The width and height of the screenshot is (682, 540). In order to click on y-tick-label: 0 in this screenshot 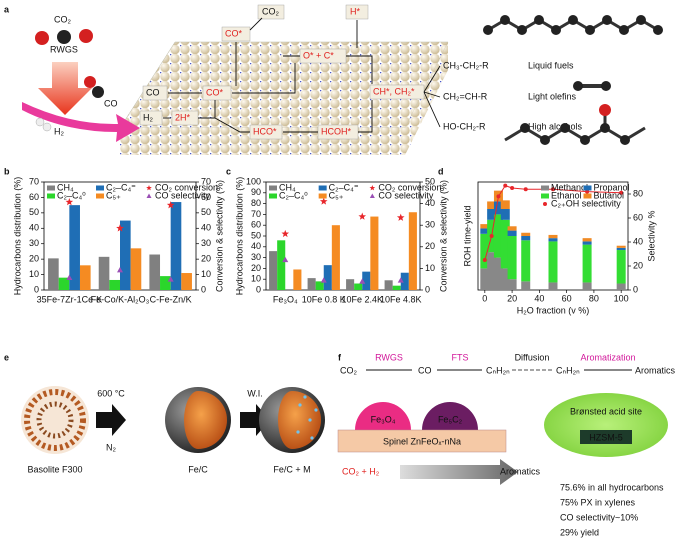, I will do `click(258, 289)`.